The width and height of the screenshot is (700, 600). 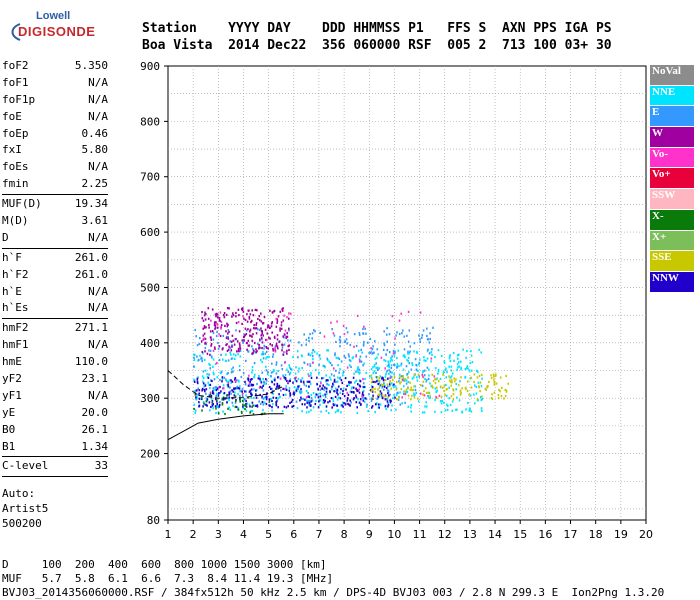 What do you see at coordinates (55, 100) in the screenshot?
I see `parameter-row: foF1p N/A` at bounding box center [55, 100].